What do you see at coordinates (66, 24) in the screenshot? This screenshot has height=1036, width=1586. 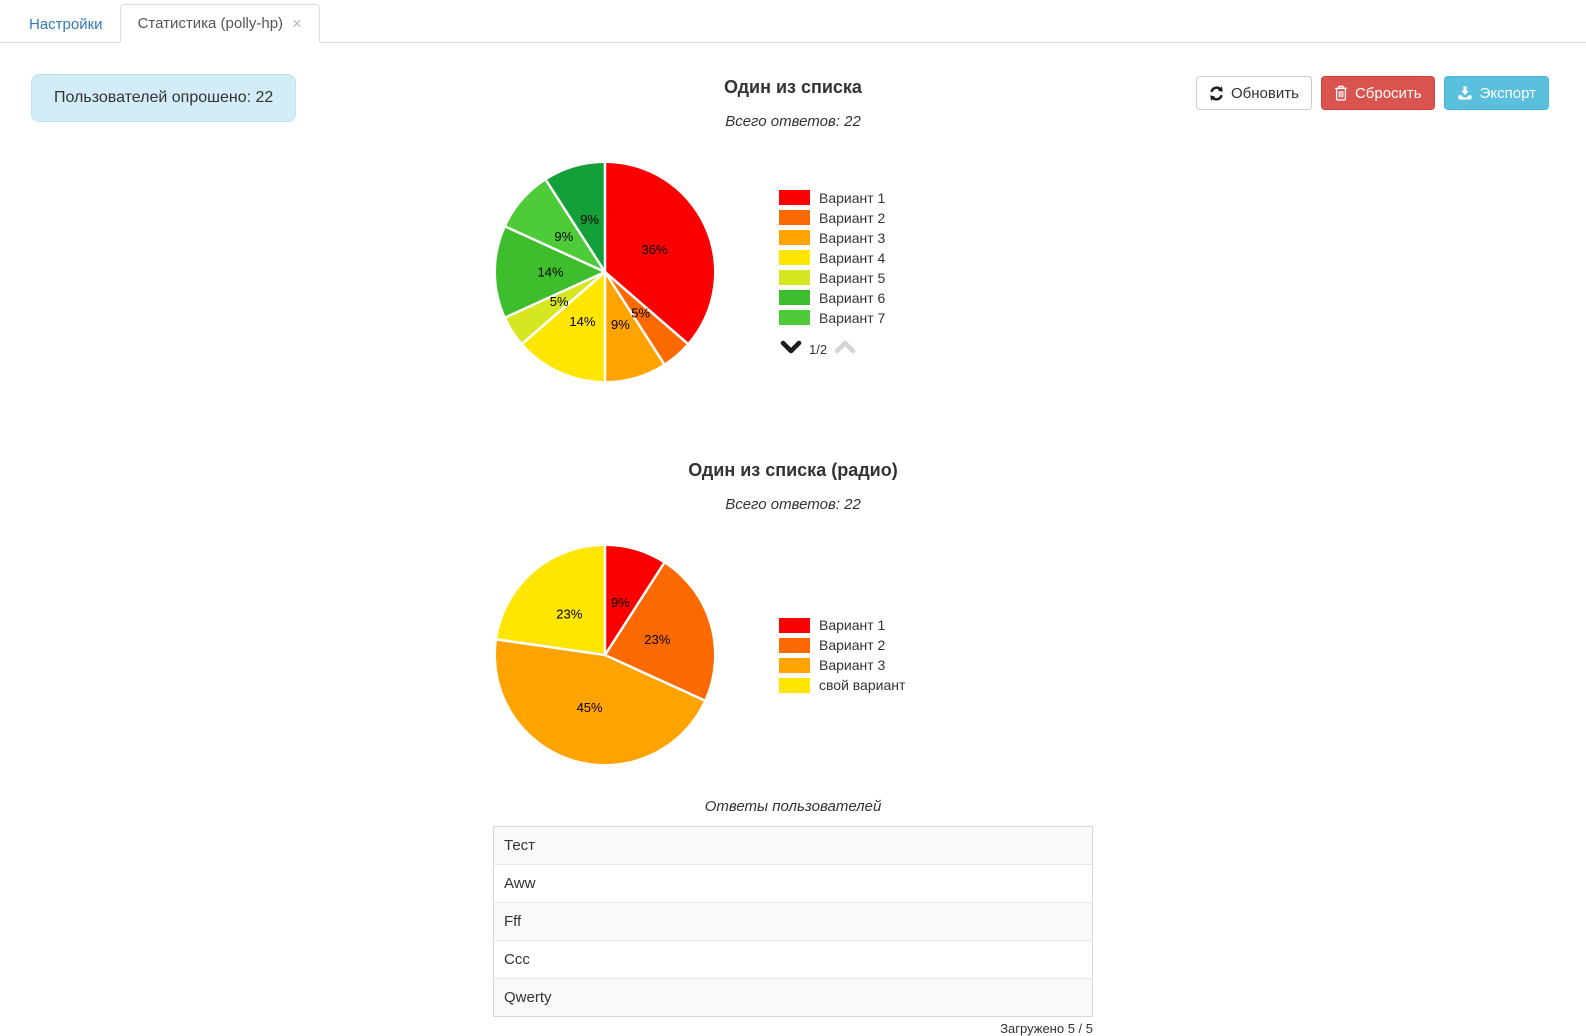 I see `tab-settings: Настройки` at bounding box center [66, 24].